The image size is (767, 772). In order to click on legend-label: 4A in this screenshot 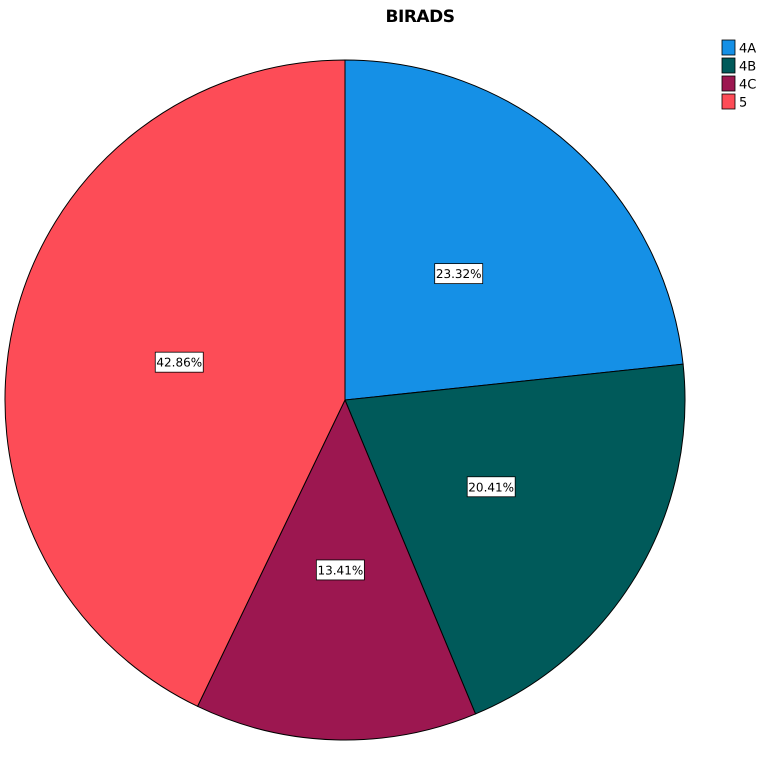, I will do `click(747, 49)`.